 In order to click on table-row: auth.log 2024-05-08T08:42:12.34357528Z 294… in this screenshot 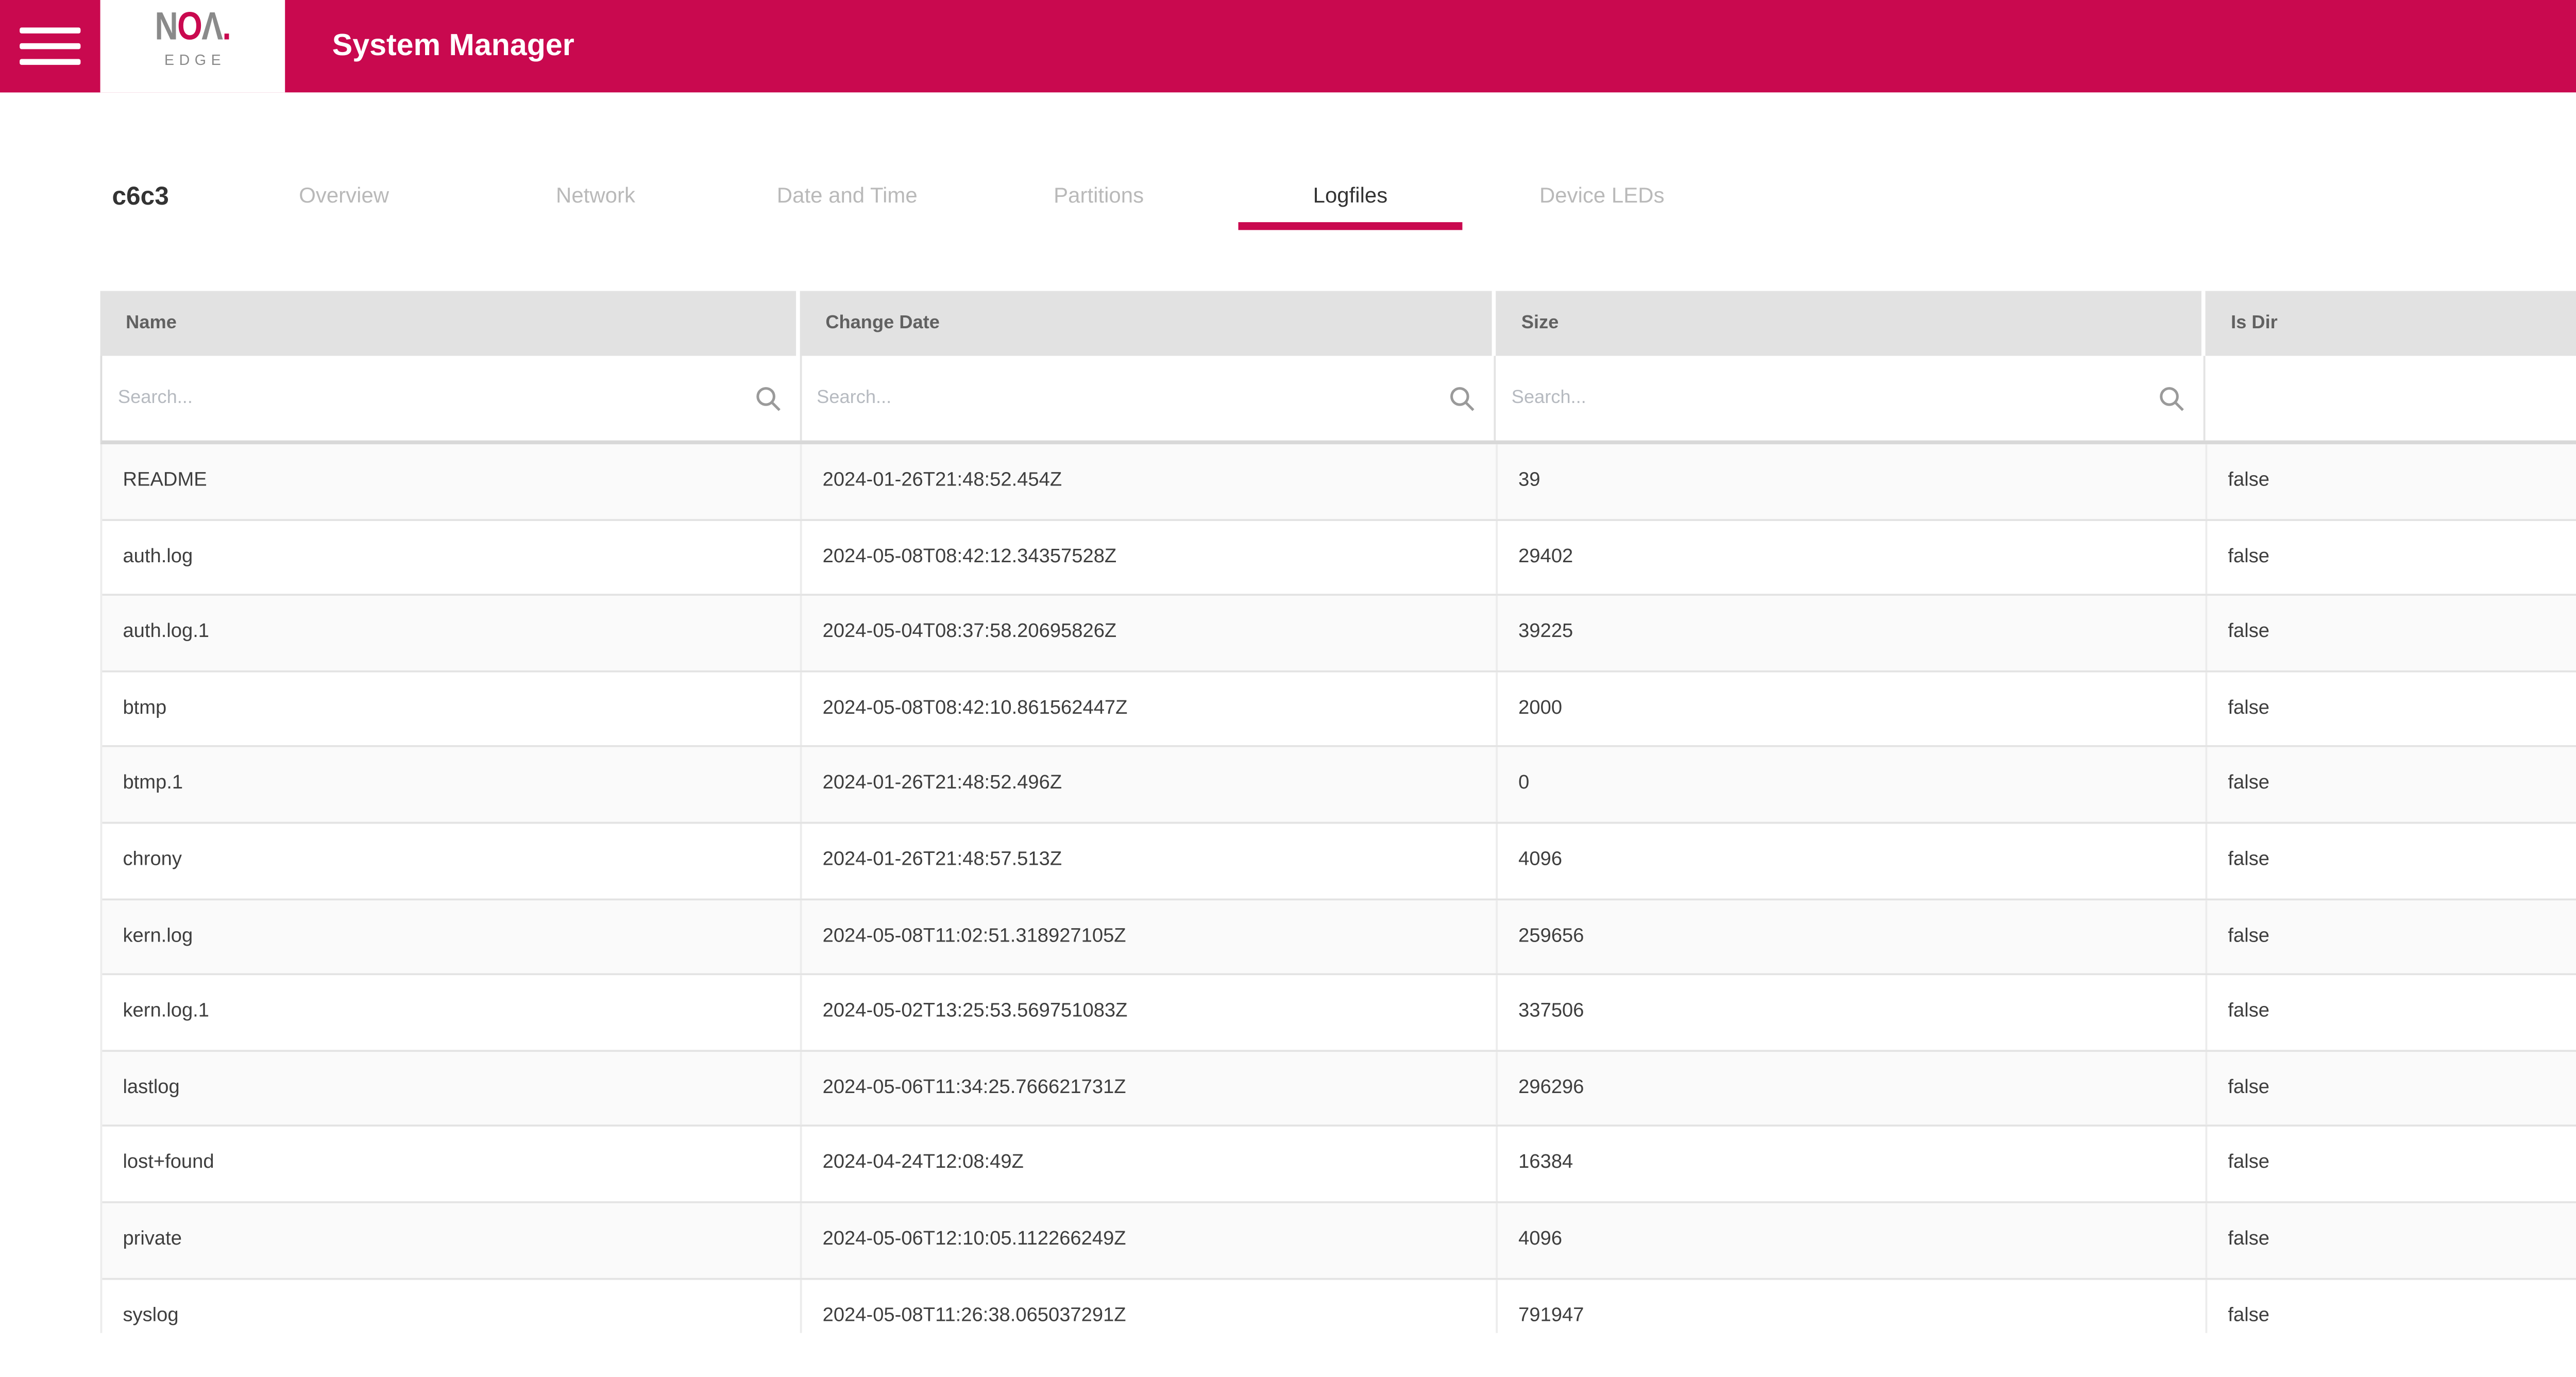, I will do `click(1339, 558)`.